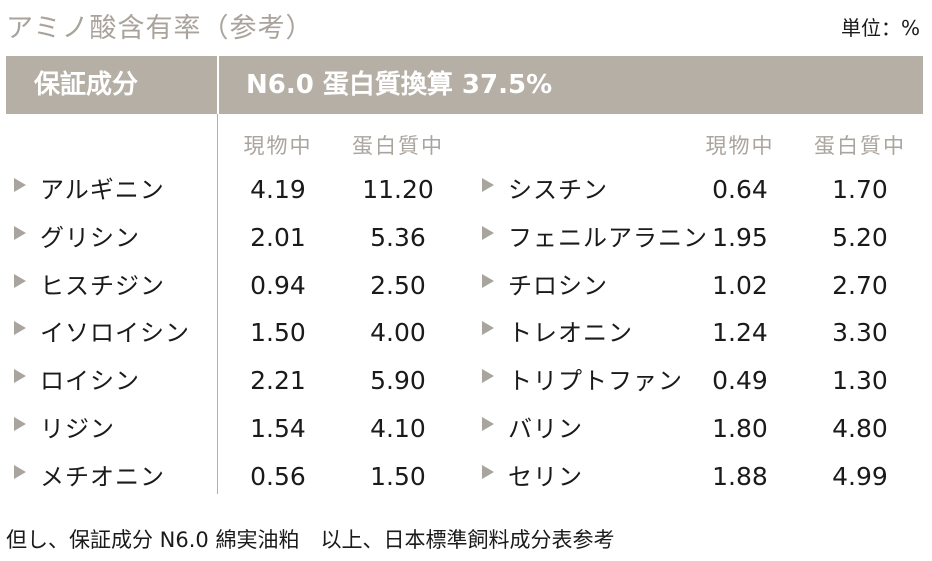 This screenshot has height=561, width=932. I want to click on col-header-left-tanpaku: 蛋白質中, so click(398, 146).